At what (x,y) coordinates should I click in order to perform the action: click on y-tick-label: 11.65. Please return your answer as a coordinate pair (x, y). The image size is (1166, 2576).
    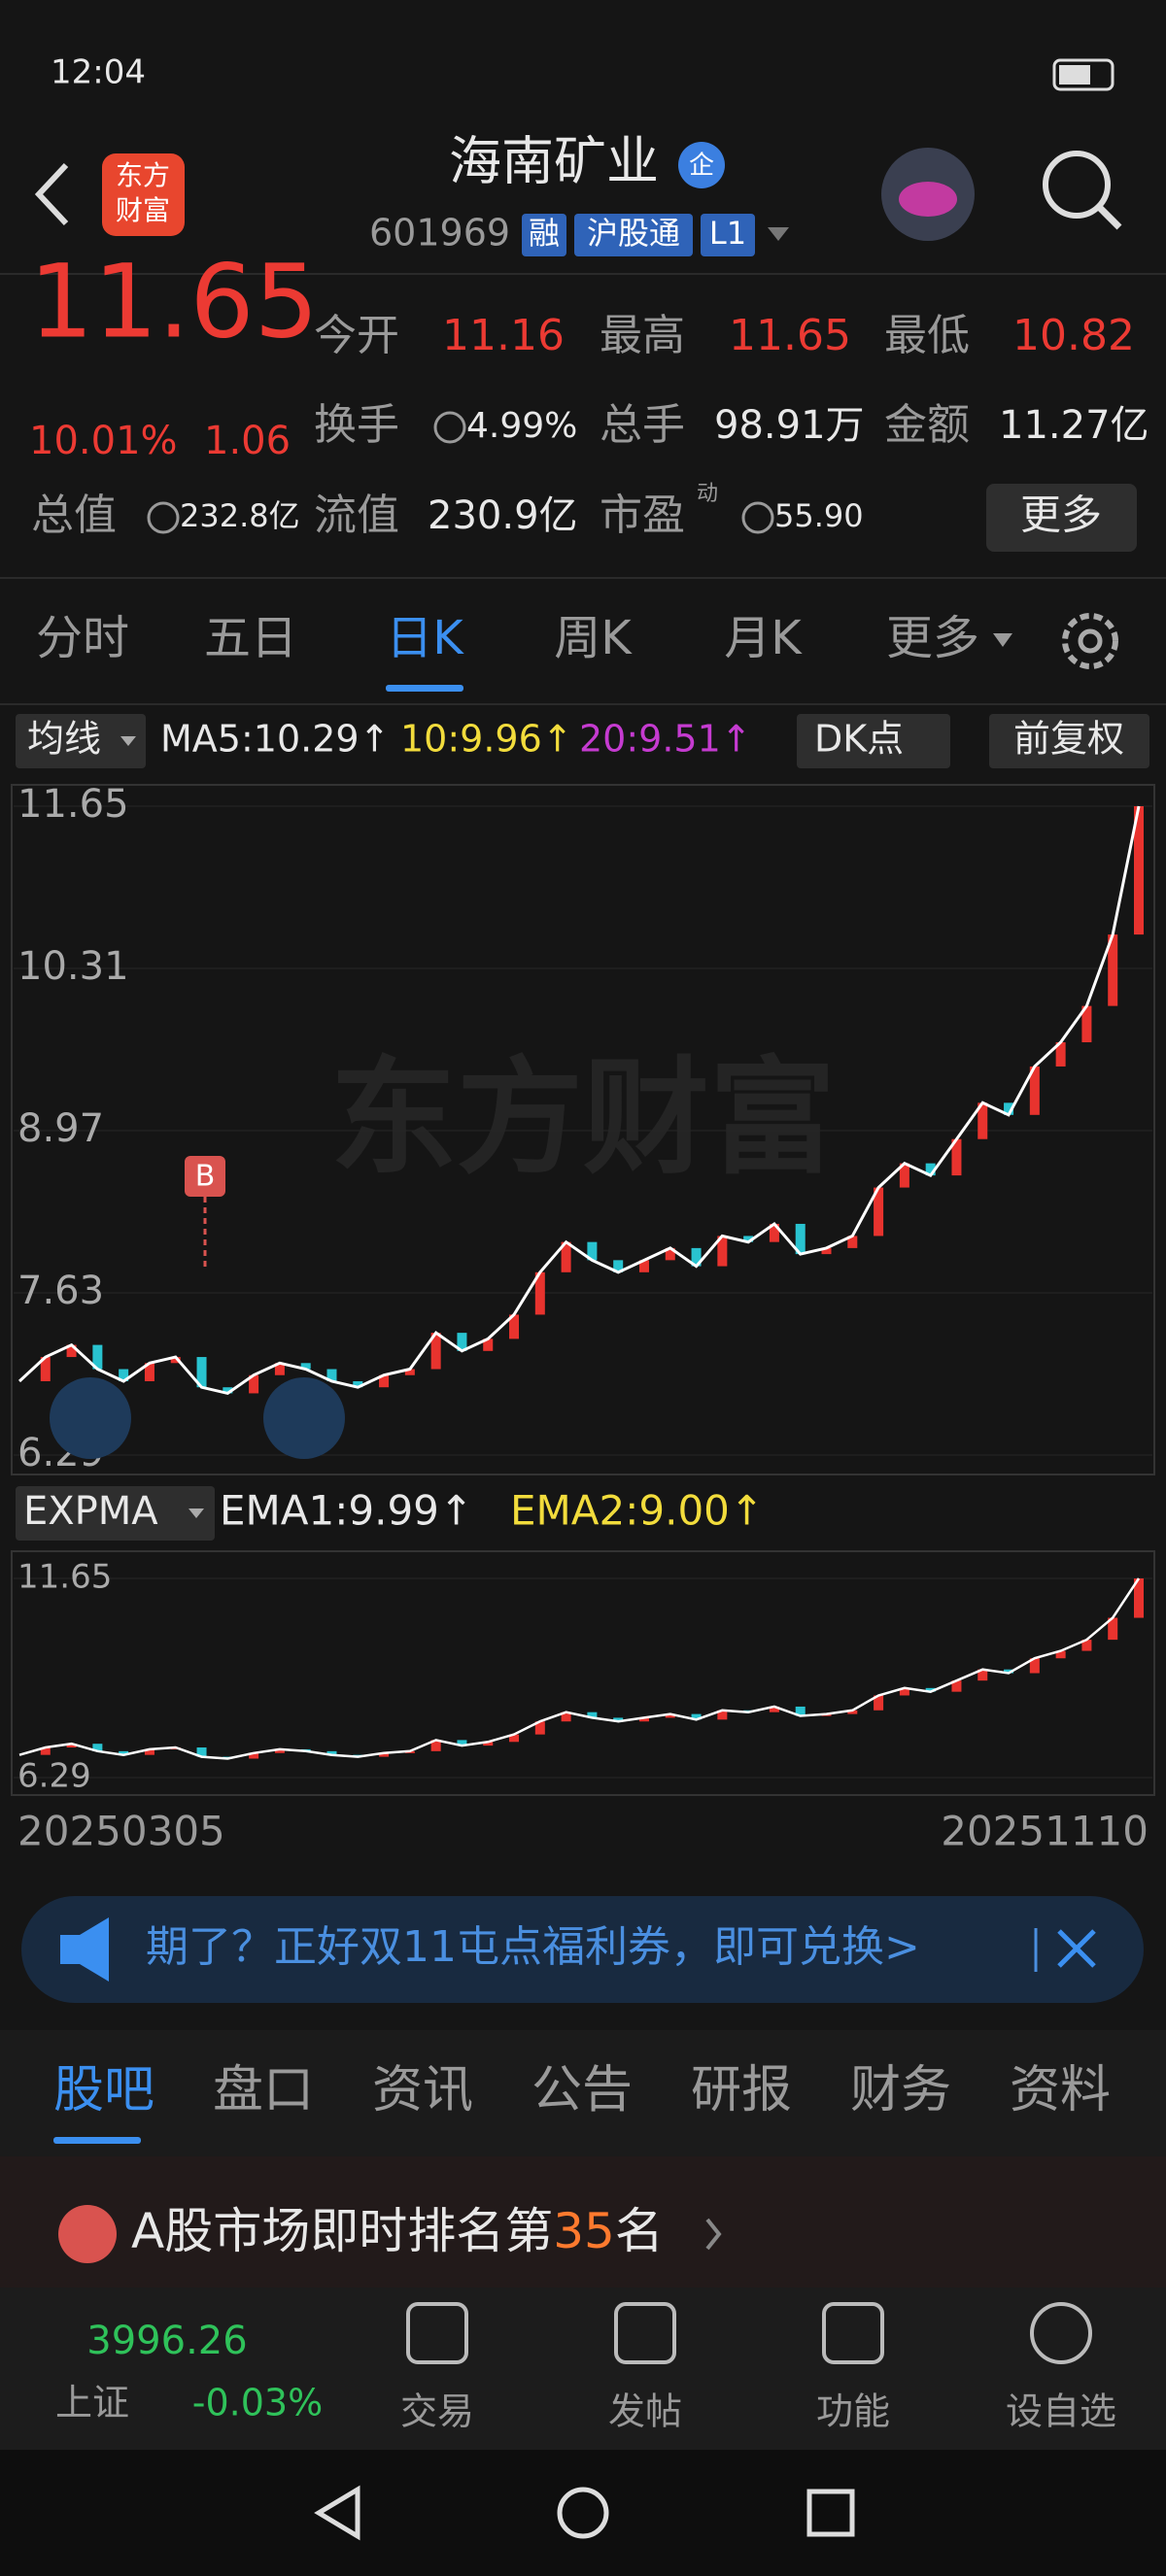
    Looking at the image, I should click on (64, 1577).